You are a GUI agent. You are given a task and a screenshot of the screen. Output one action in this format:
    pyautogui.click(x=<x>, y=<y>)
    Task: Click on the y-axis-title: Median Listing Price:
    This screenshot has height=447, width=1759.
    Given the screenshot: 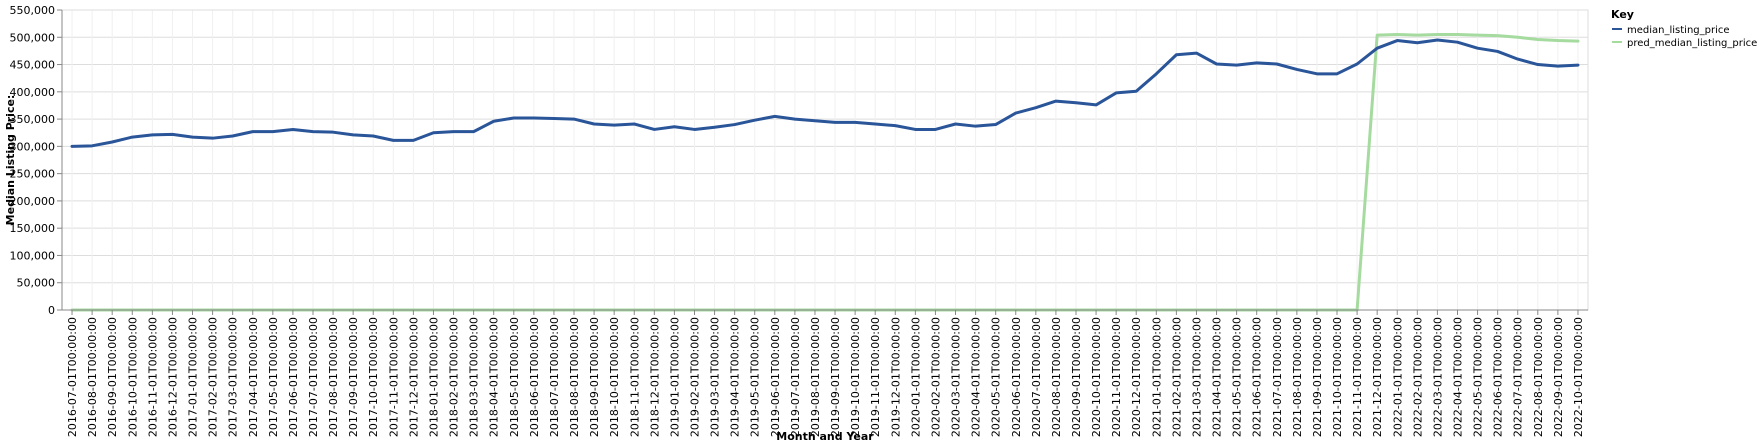 What is the action you would take?
    pyautogui.click(x=10, y=160)
    